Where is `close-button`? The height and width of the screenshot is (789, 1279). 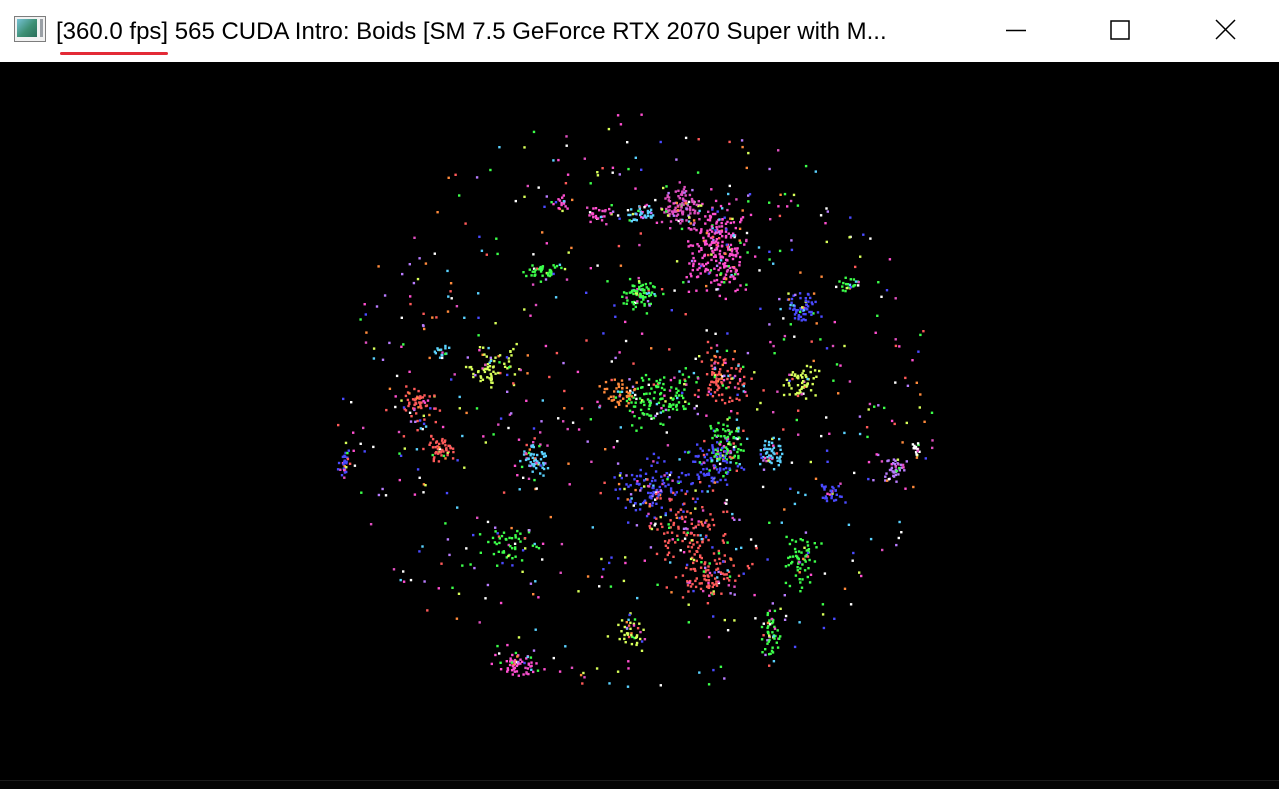
close-button is located at coordinates (1224, 31).